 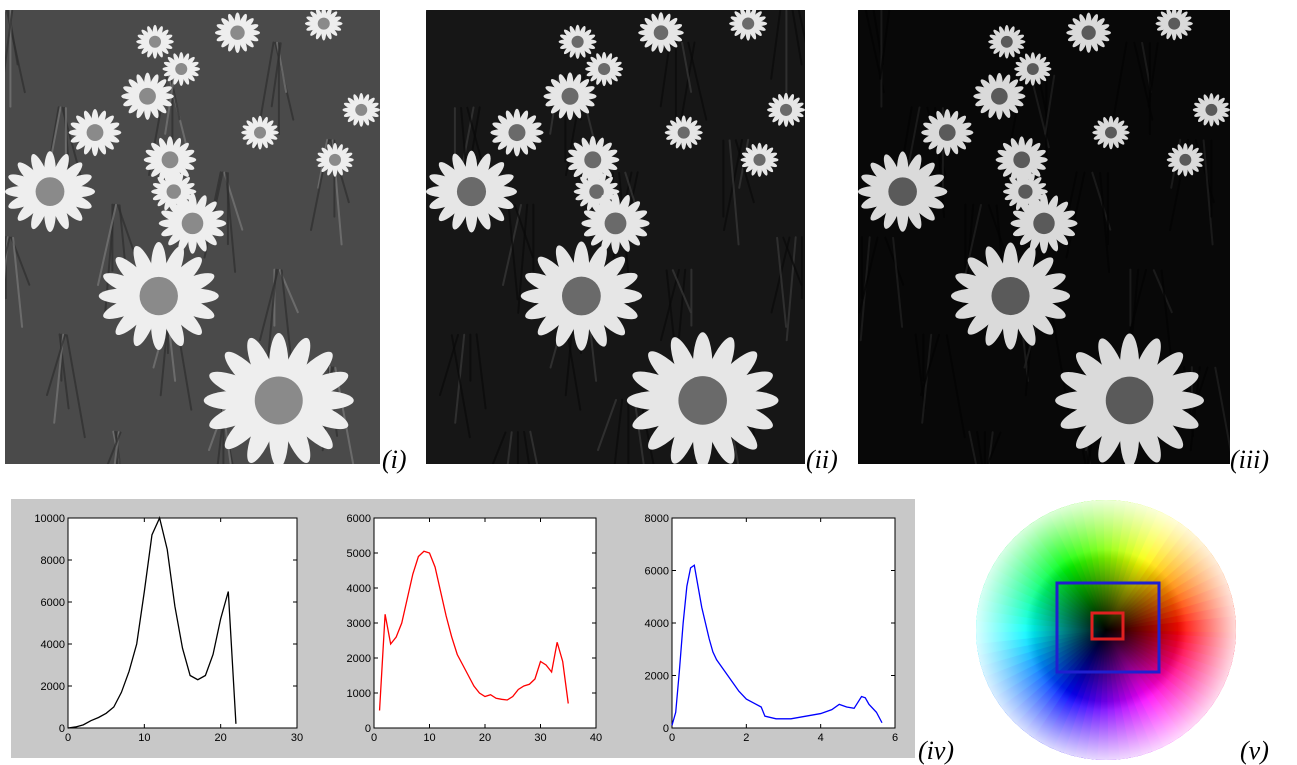 I want to click on histogram-chart-1: 0 10 20 30 0 2000 4000 6000 8000 10000, so click(x=168, y=628).